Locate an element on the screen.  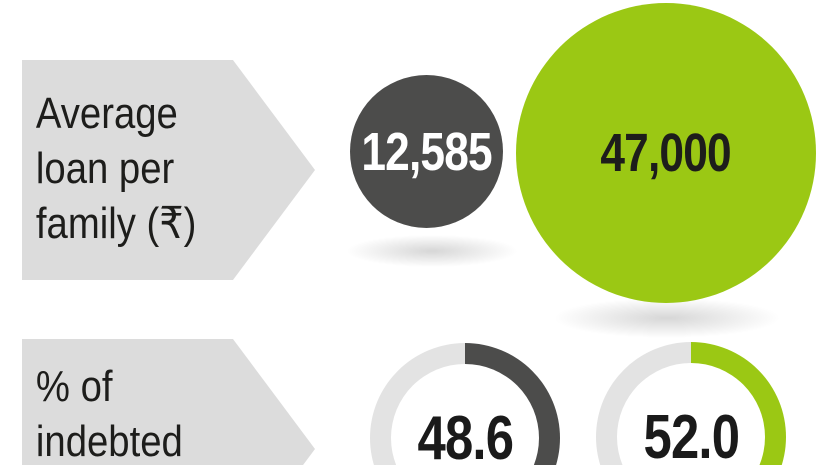
label-line-2: loan per is located at coordinates (105, 168).